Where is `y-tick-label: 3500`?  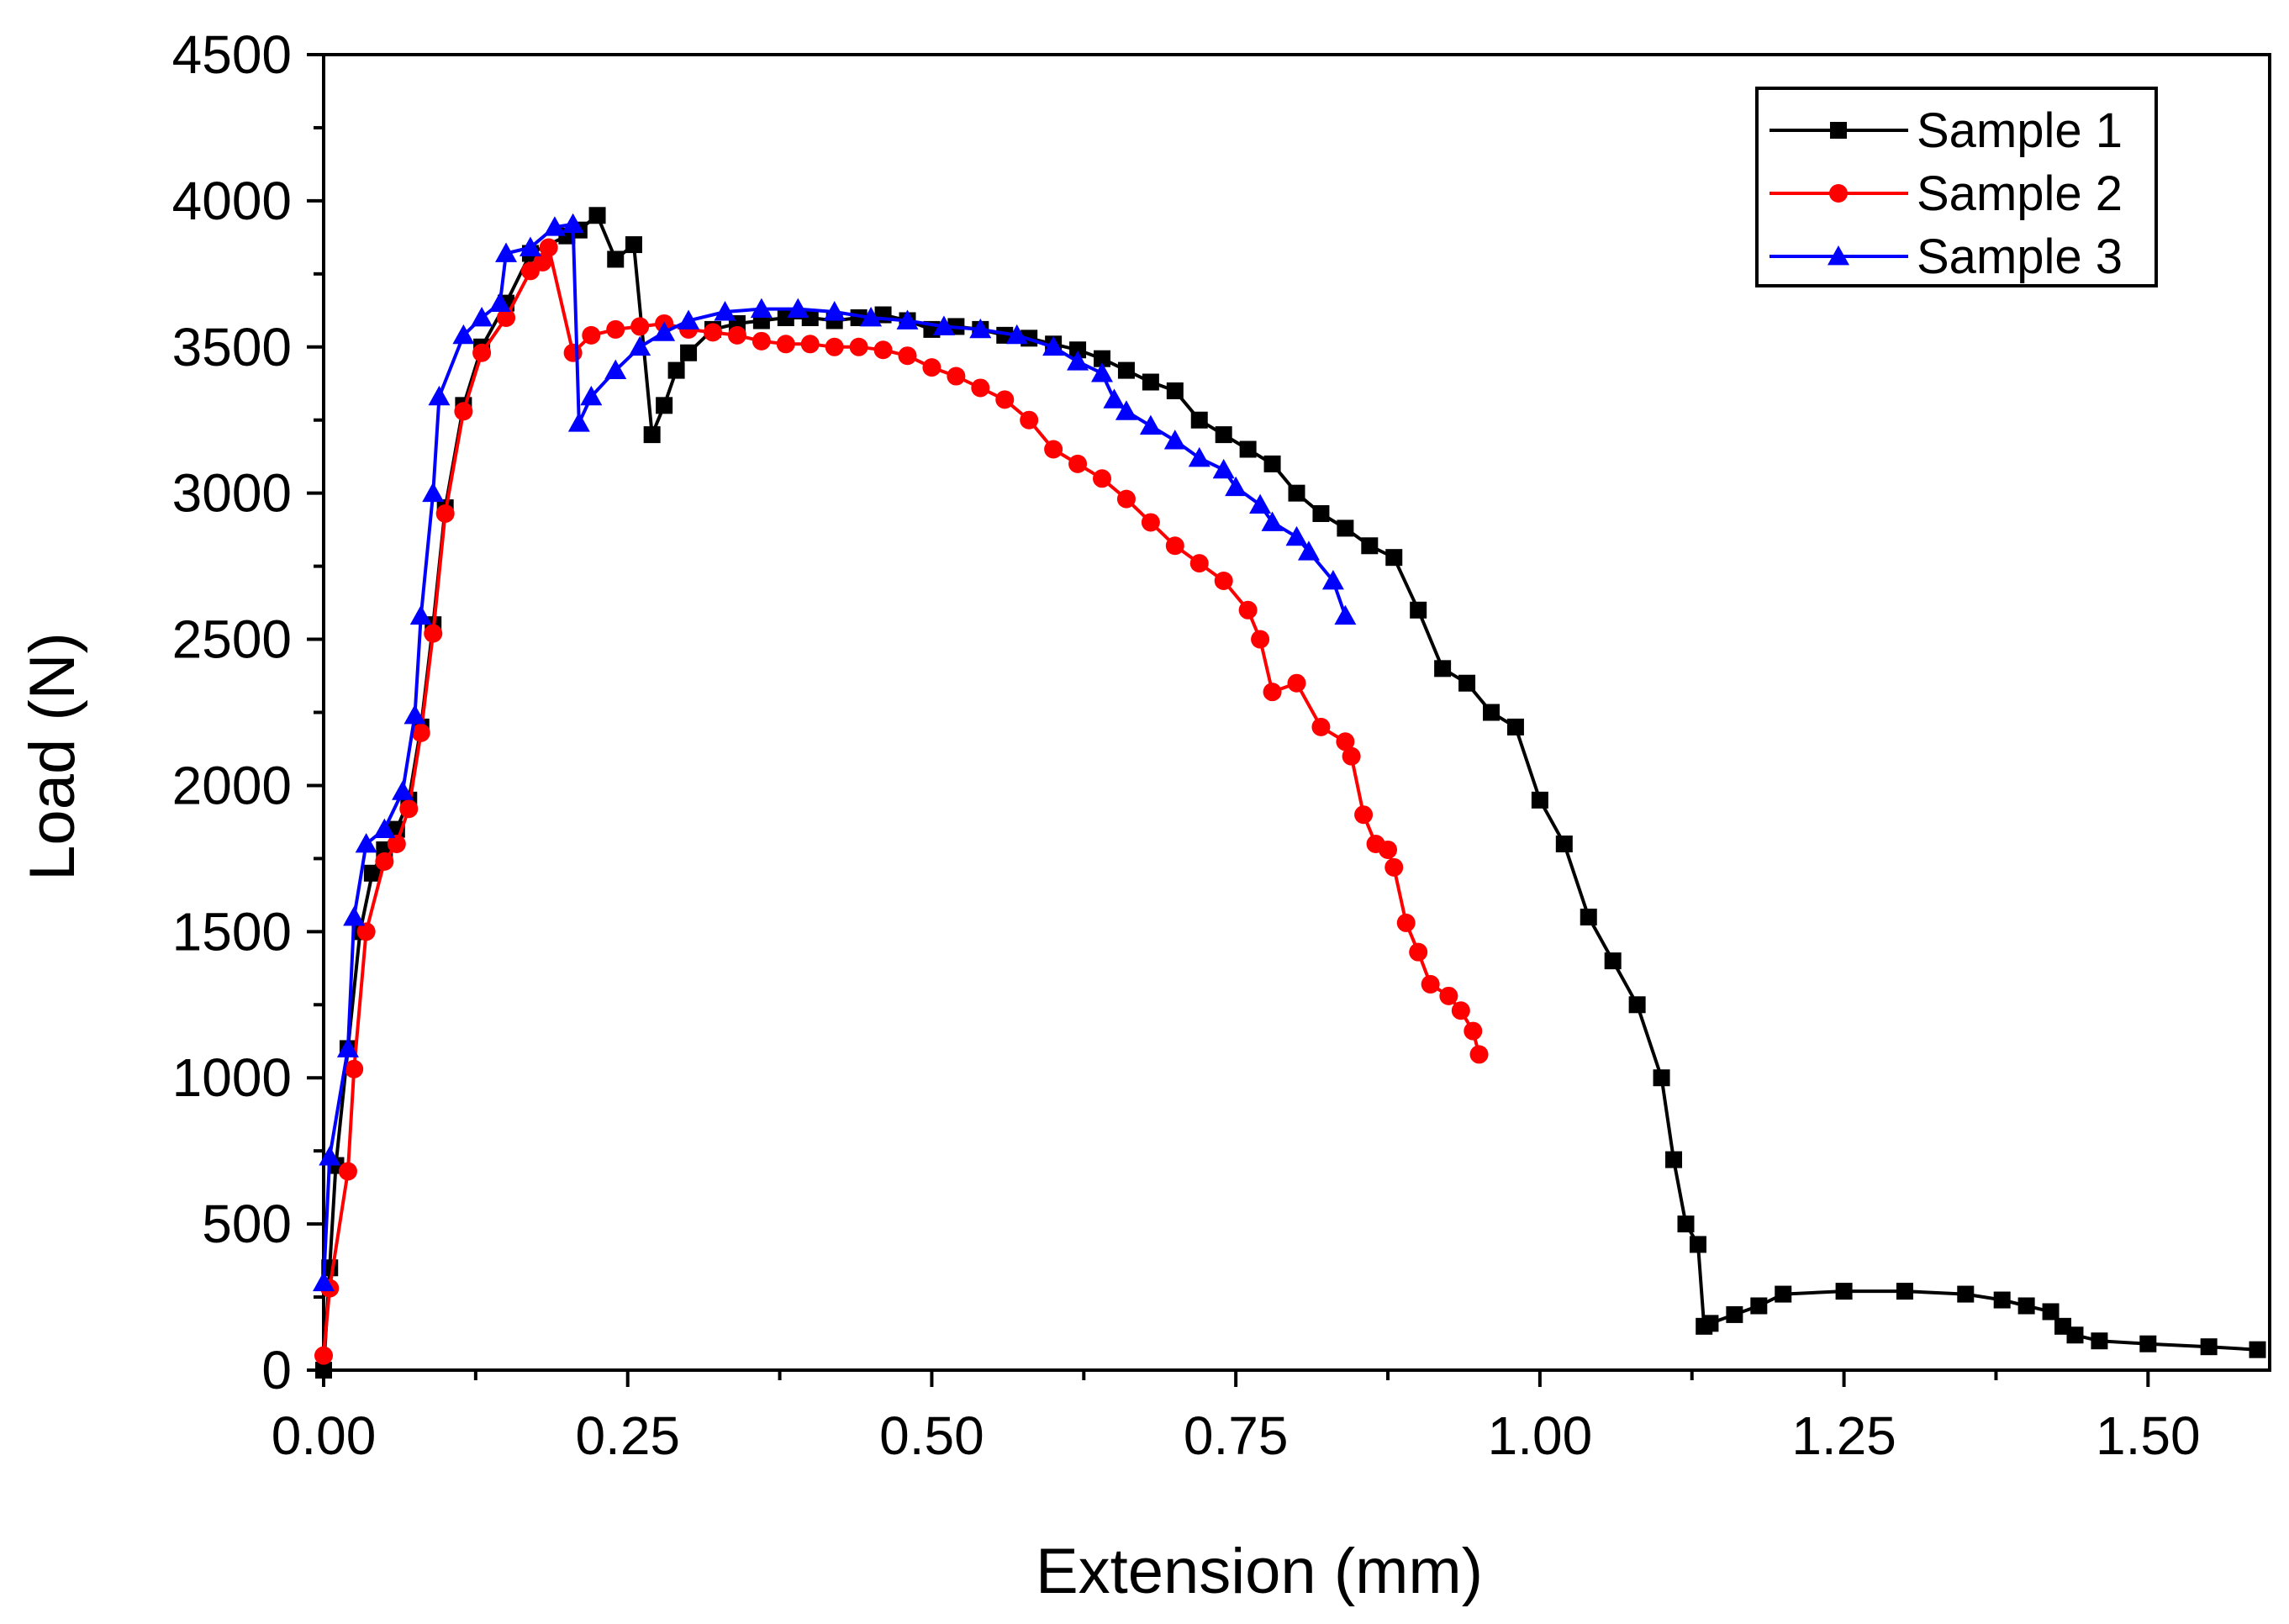
y-tick-label: 3500 is located at coordinates (232, 347).